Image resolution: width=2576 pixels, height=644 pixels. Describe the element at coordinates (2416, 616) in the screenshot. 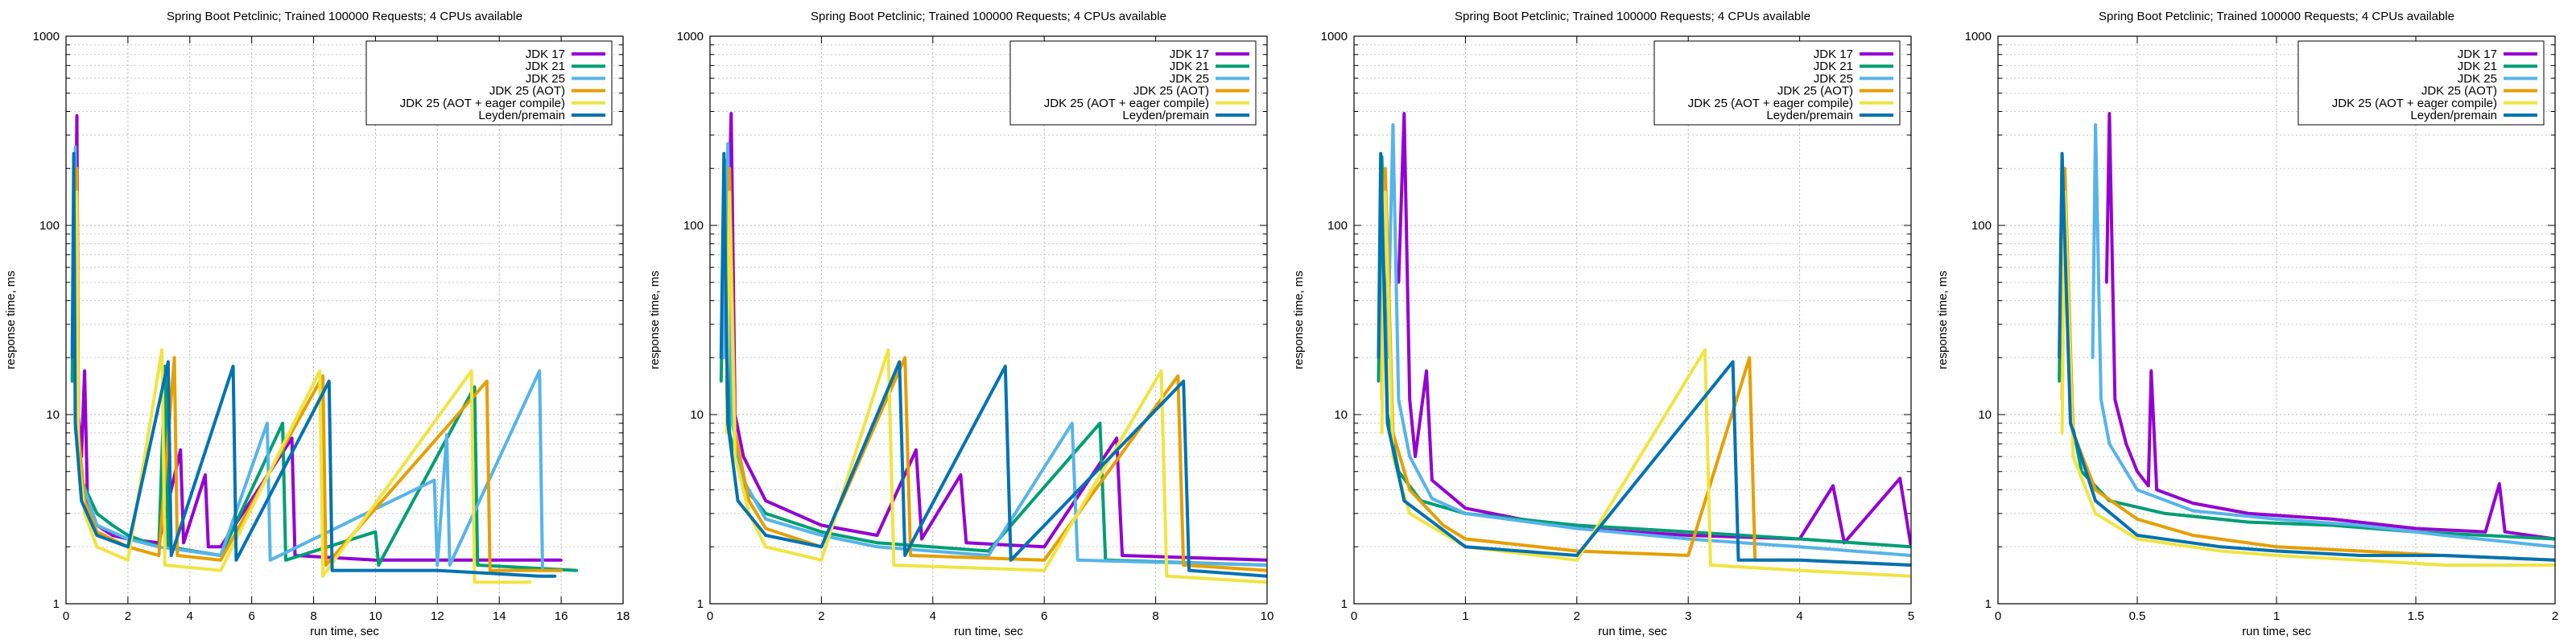

I see `x-tick-label: 1.5` at that location.